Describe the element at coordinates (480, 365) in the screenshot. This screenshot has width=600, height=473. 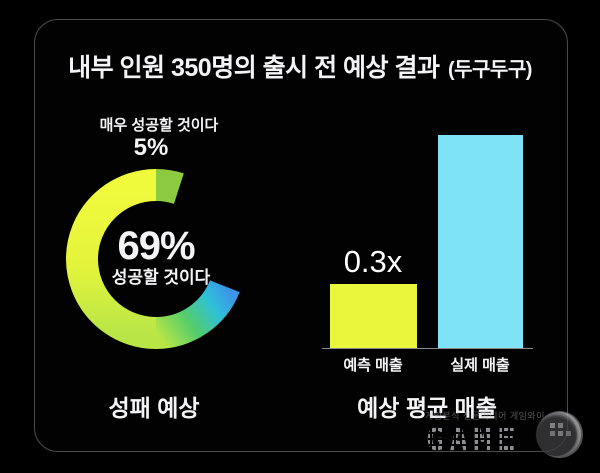
I see `bar-label-actual: 실제 매출` at that location.